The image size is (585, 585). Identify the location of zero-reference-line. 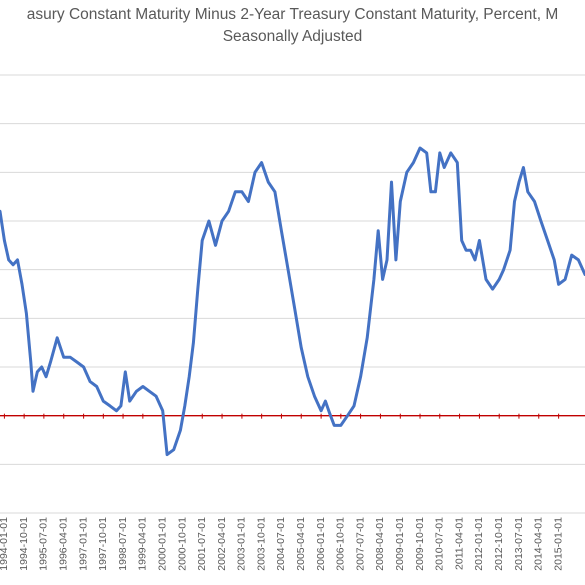
(292, 416).